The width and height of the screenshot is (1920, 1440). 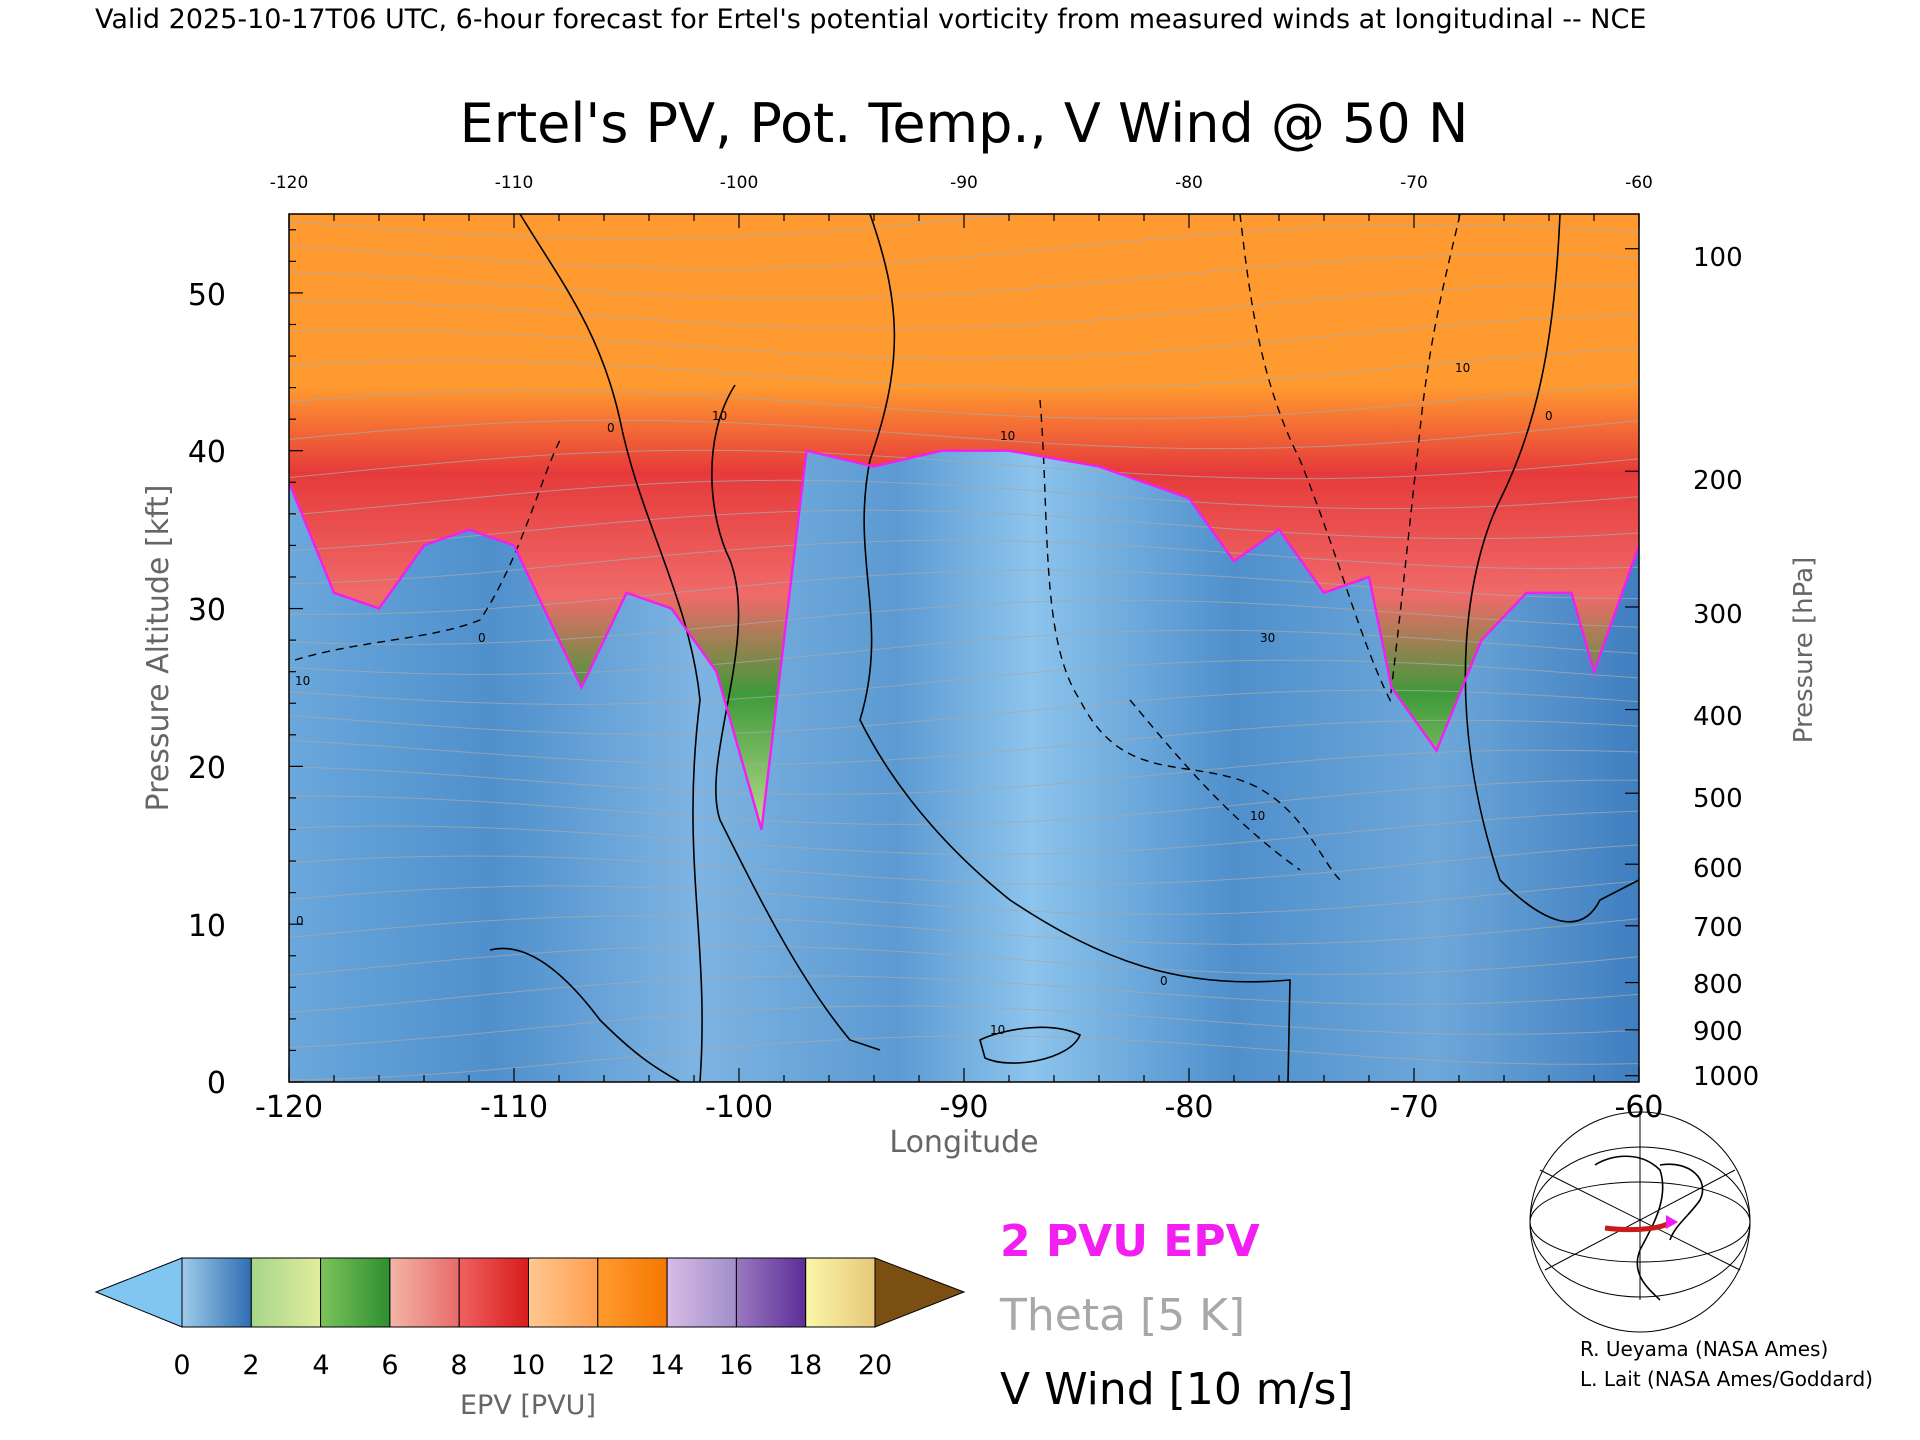 I want to click on colorbar-tick: 2, so click(x=250, y=1365).